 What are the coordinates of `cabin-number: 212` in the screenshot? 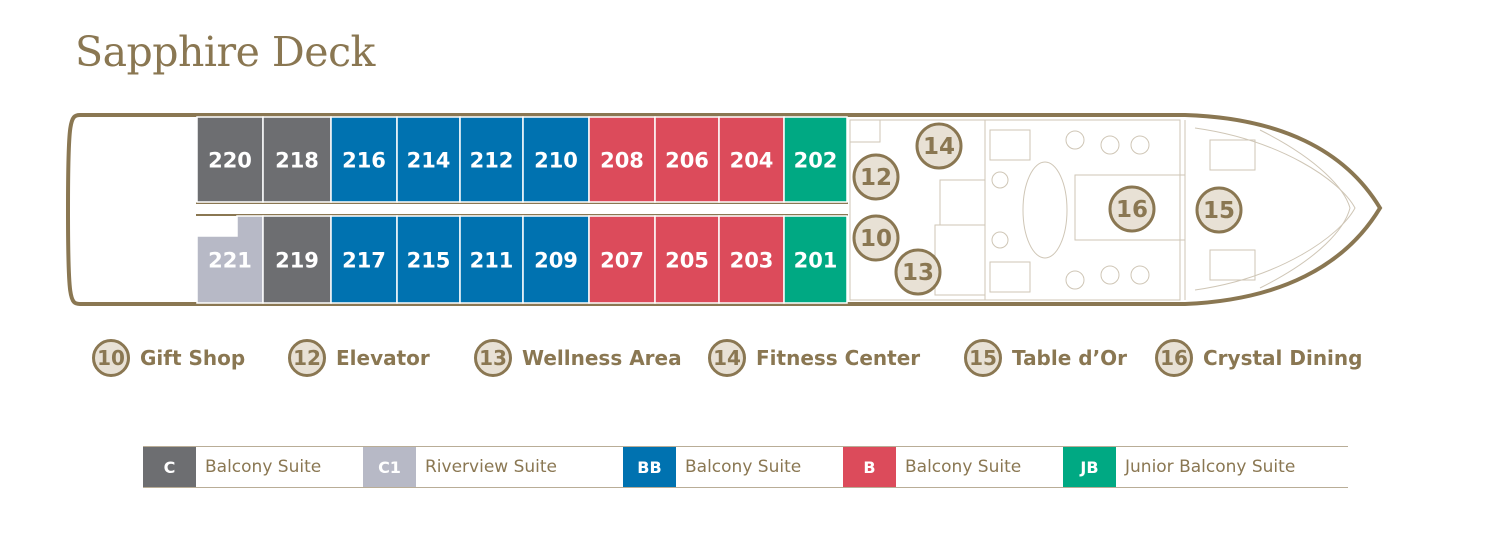 It's located at (492, 161).